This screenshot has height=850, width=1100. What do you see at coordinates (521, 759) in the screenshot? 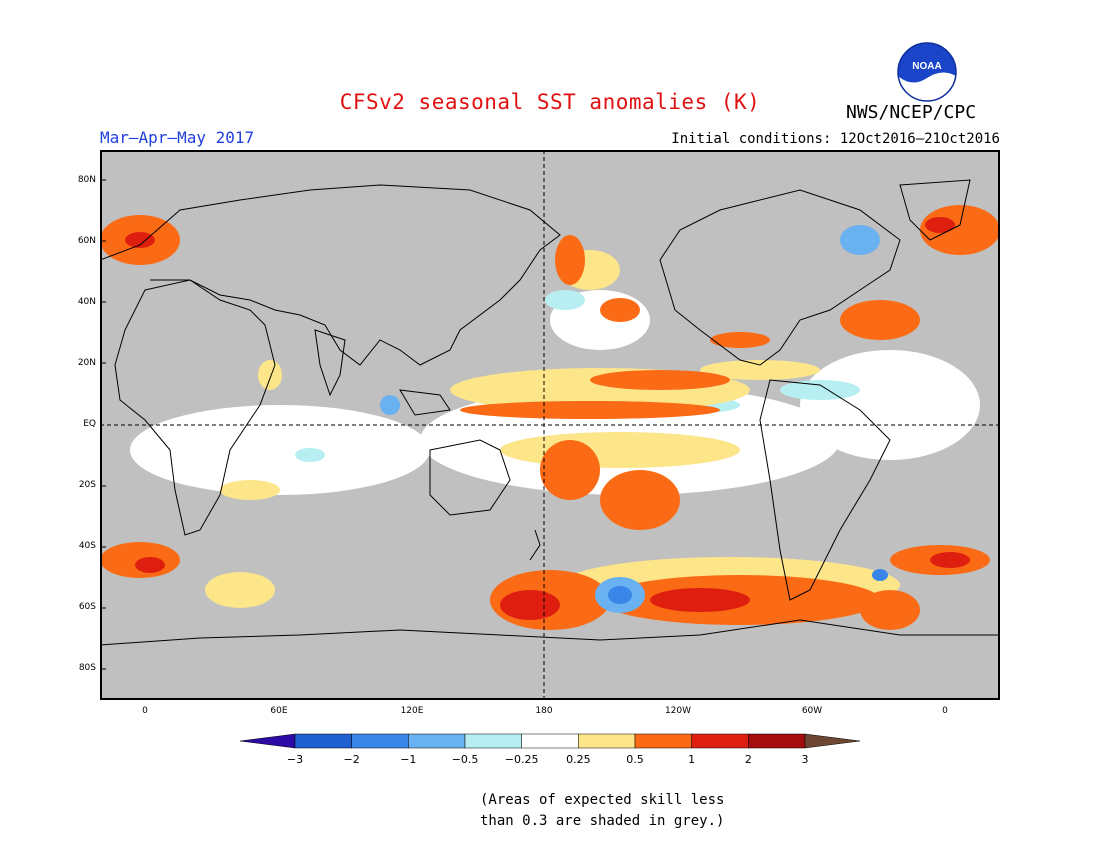
I see `colorbar-tick-label: −0.25` at bounding box center [521, 759].